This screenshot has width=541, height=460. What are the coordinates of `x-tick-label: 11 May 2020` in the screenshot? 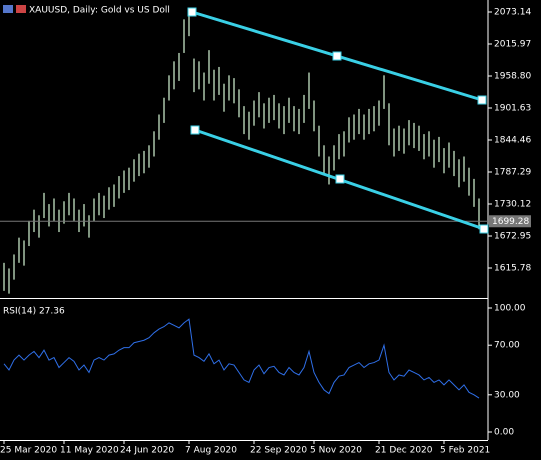 It's located at (89, 451).